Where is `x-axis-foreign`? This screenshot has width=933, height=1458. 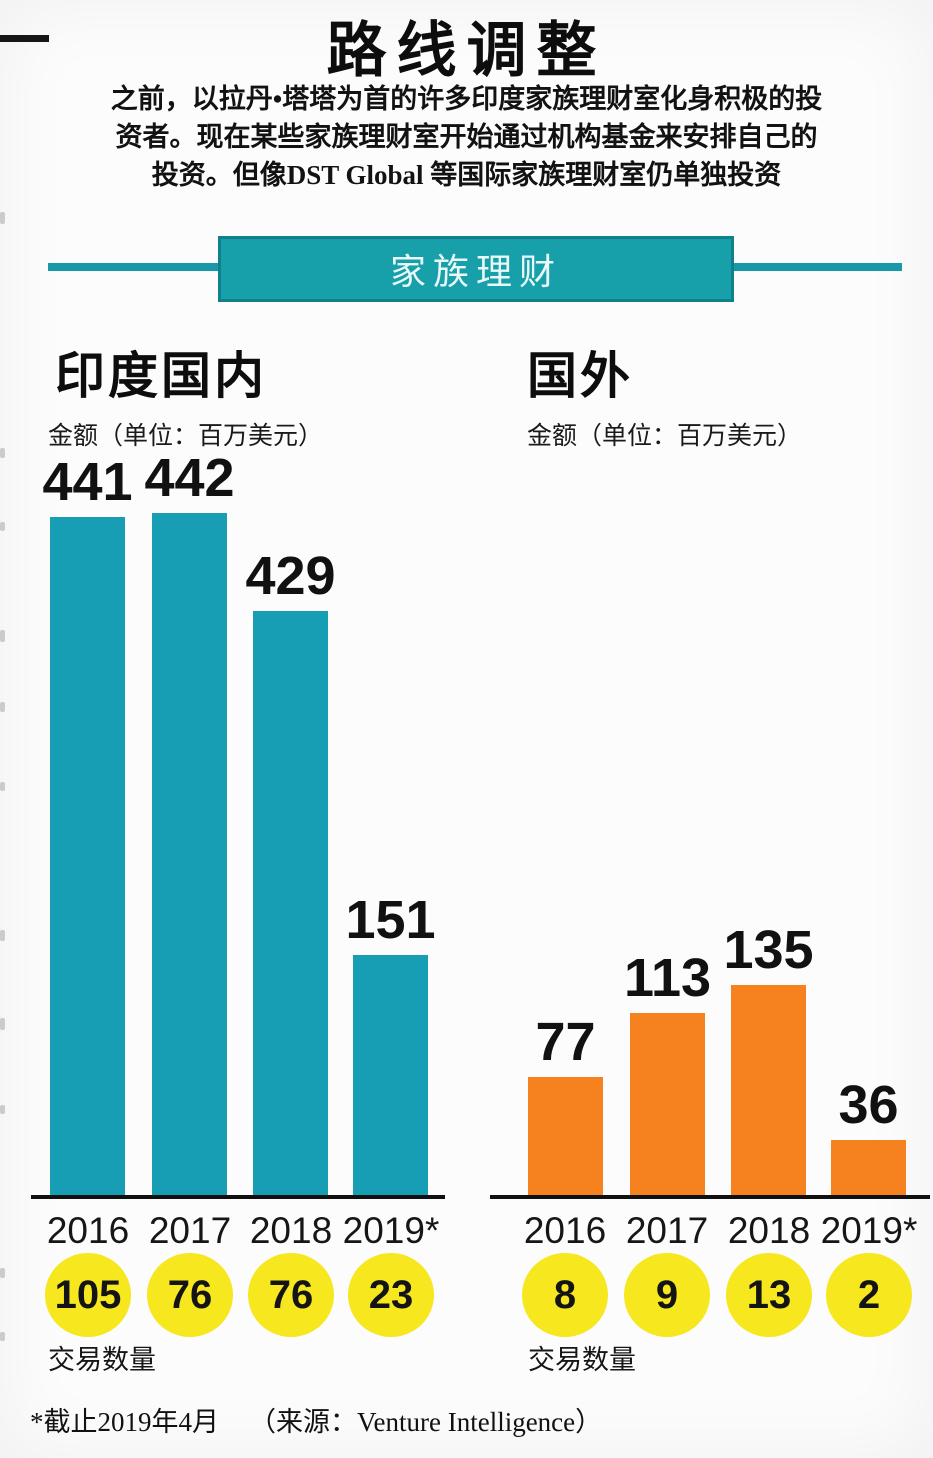 x-axis-foreign is located at coordinates (710, 1197).